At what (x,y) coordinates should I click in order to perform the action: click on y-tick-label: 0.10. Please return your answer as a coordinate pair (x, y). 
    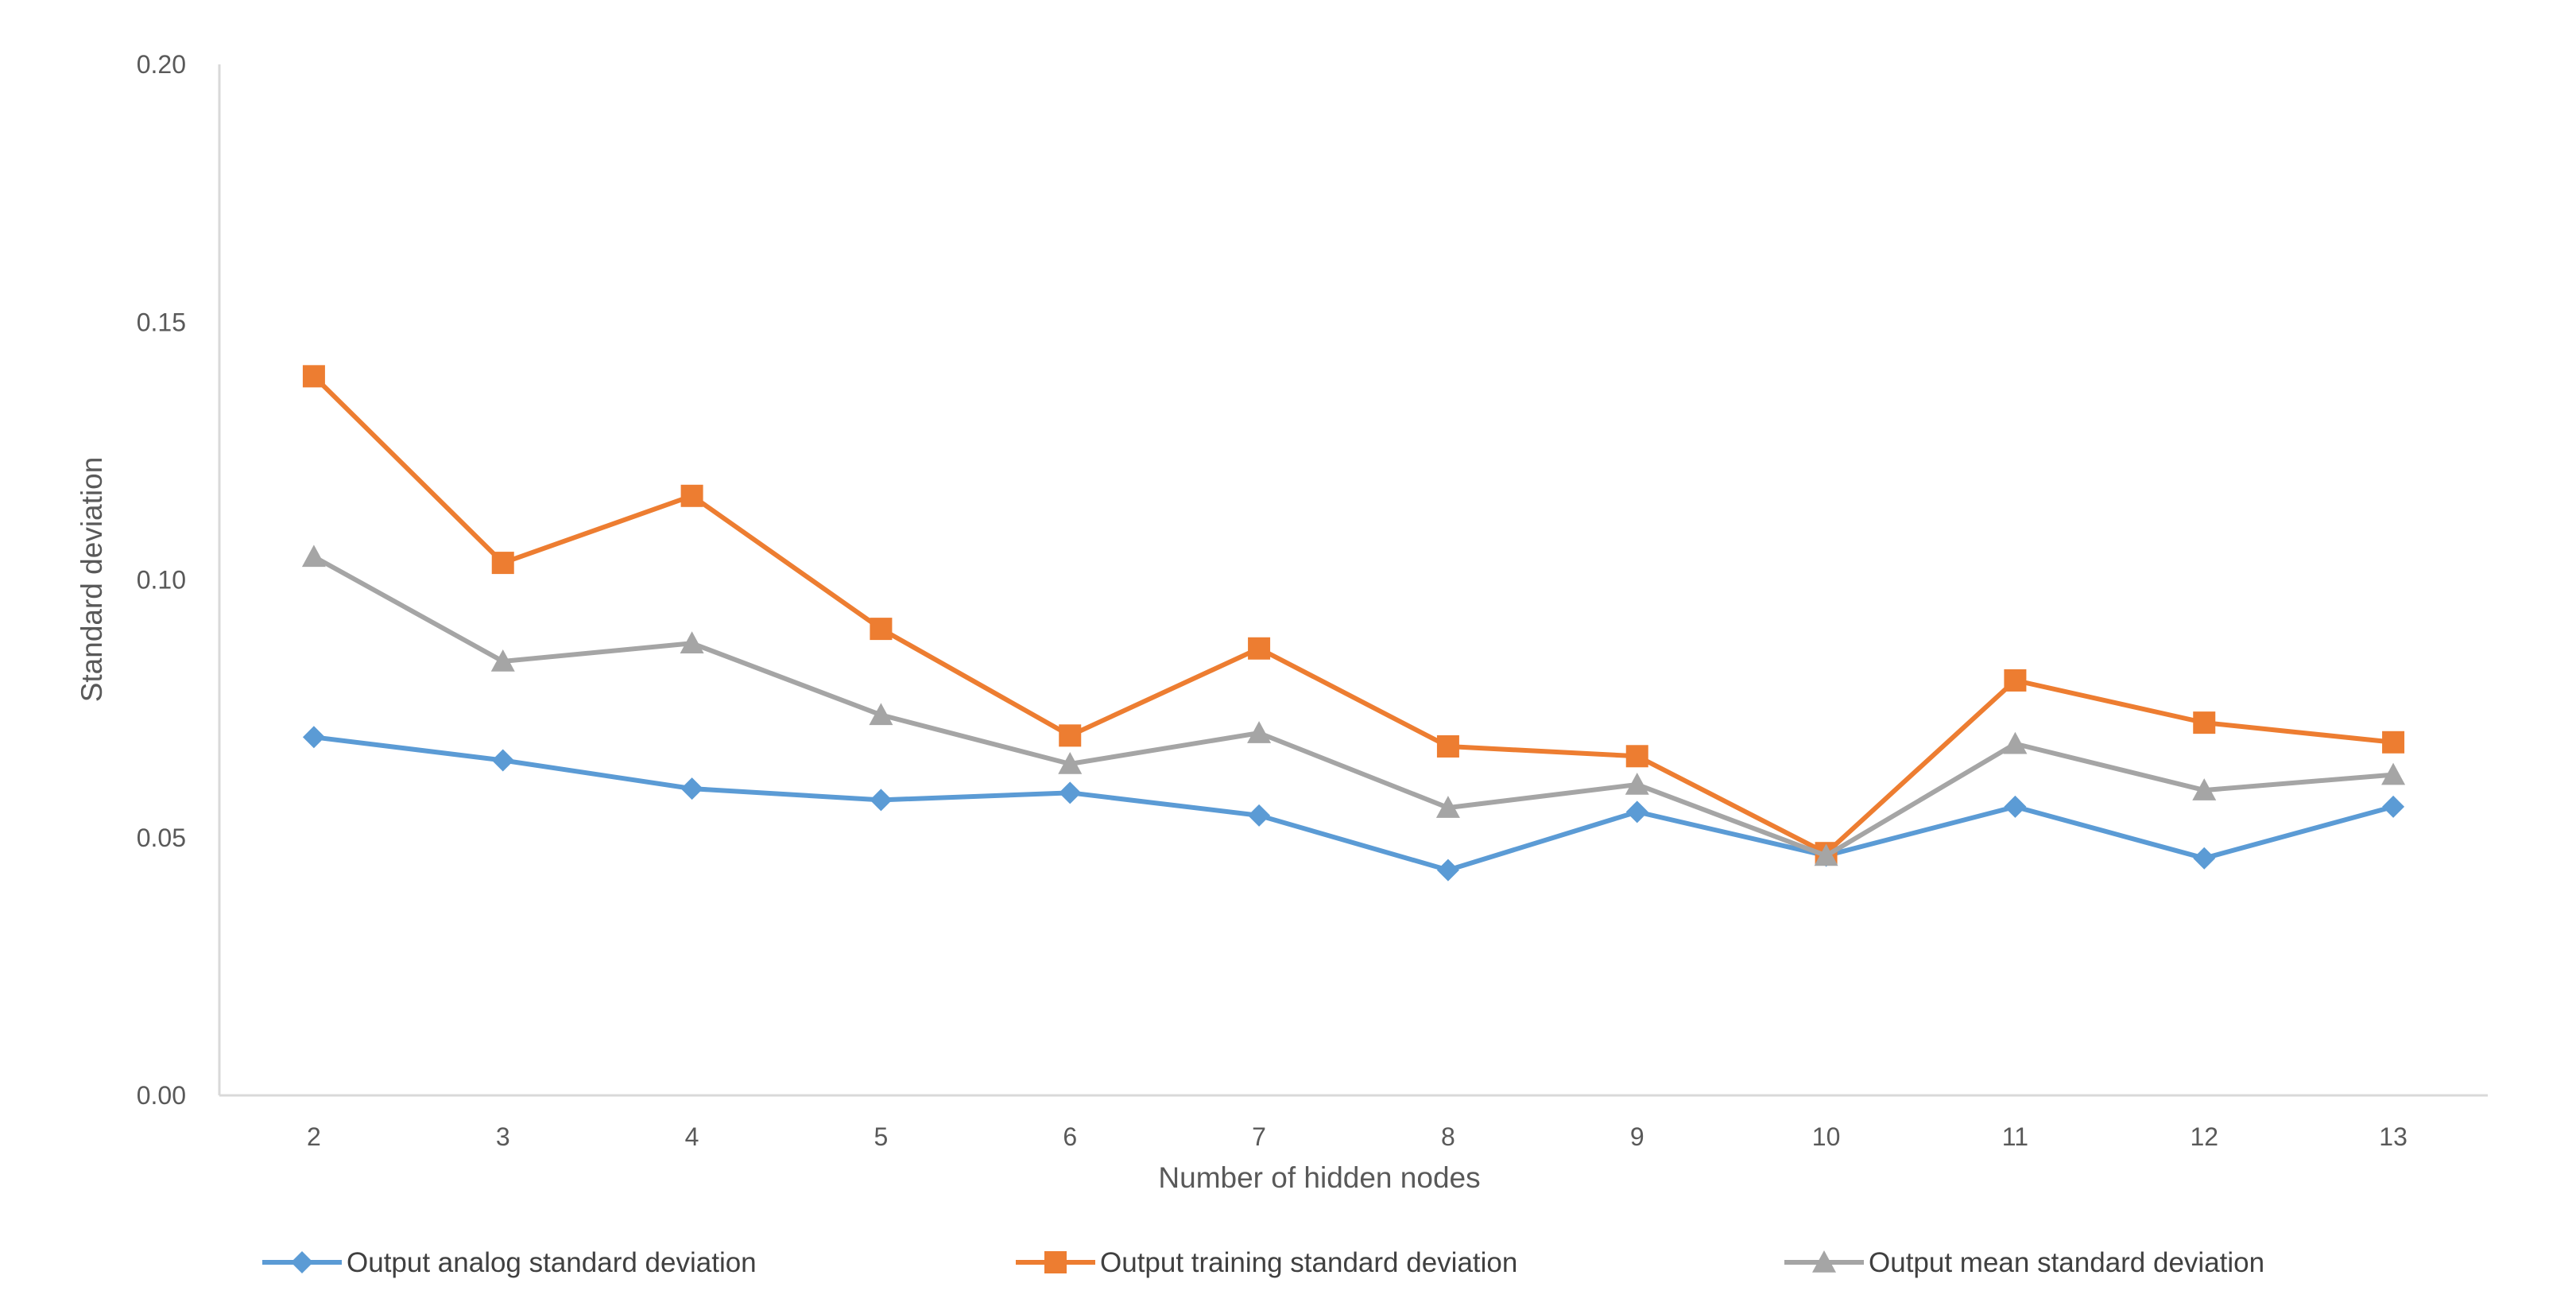
    Looking at the image, I should click on (161, 580).